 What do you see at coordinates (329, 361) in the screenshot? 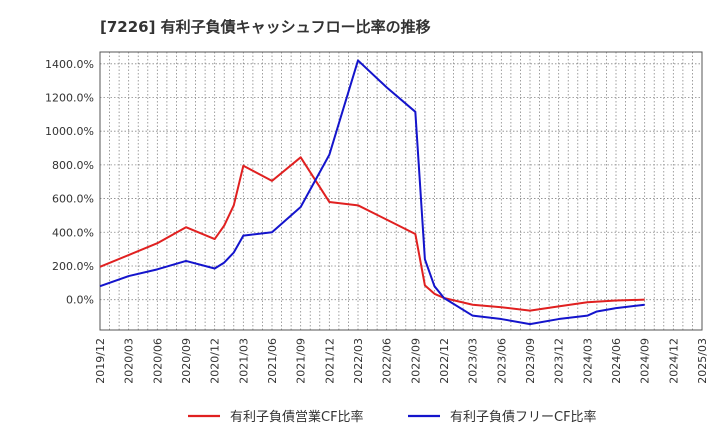
I see `x-tick-label: 2021/12` at bounding box center [329, 361].